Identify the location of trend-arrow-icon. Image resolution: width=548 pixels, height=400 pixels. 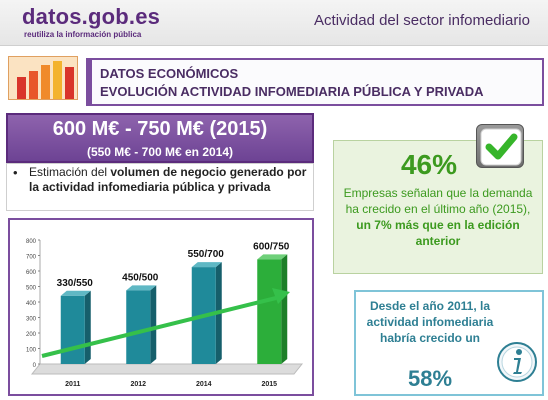
(159, 327).